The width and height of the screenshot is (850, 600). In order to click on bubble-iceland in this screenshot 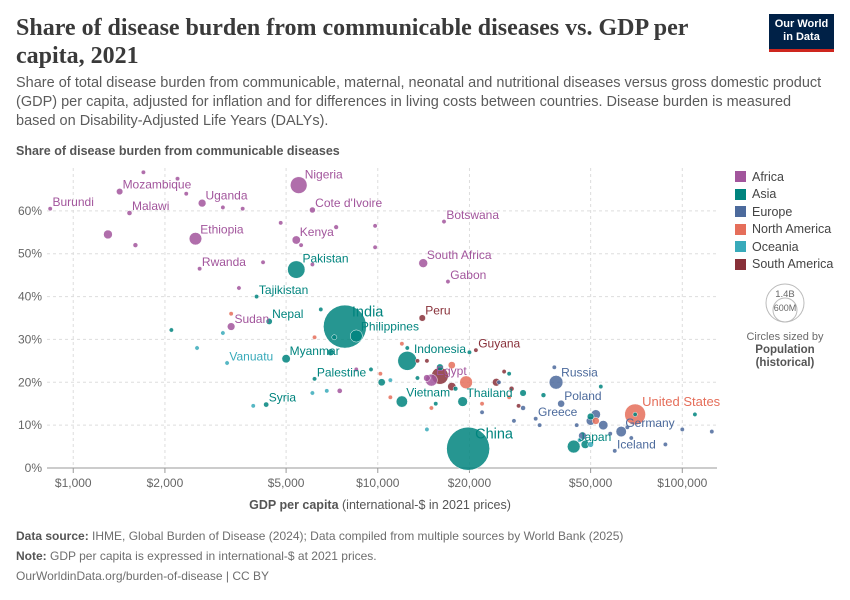, I will do `click(615, 451)`.